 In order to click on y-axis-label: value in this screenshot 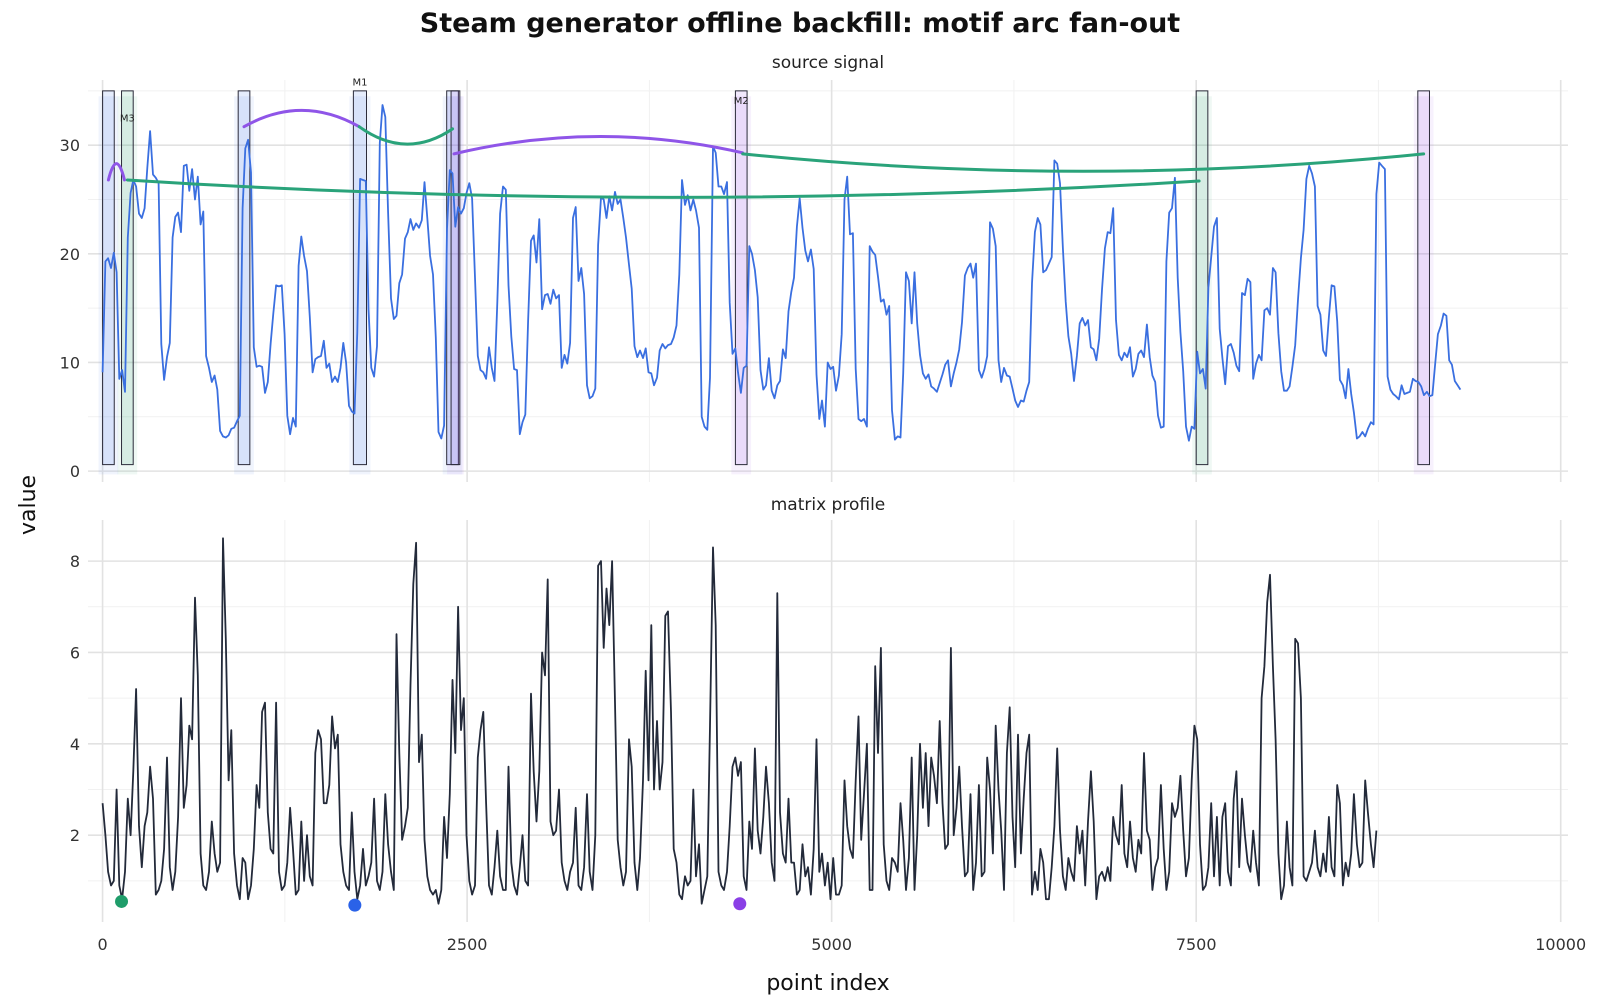, I will do `click(28, 505)`.